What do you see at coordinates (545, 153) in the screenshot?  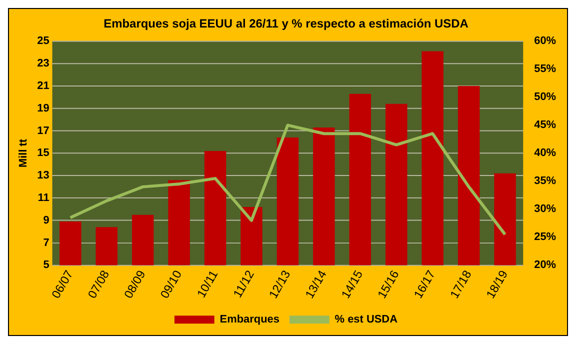 I see `y2-tick-label: 40%` at bounding box center [545, 153].